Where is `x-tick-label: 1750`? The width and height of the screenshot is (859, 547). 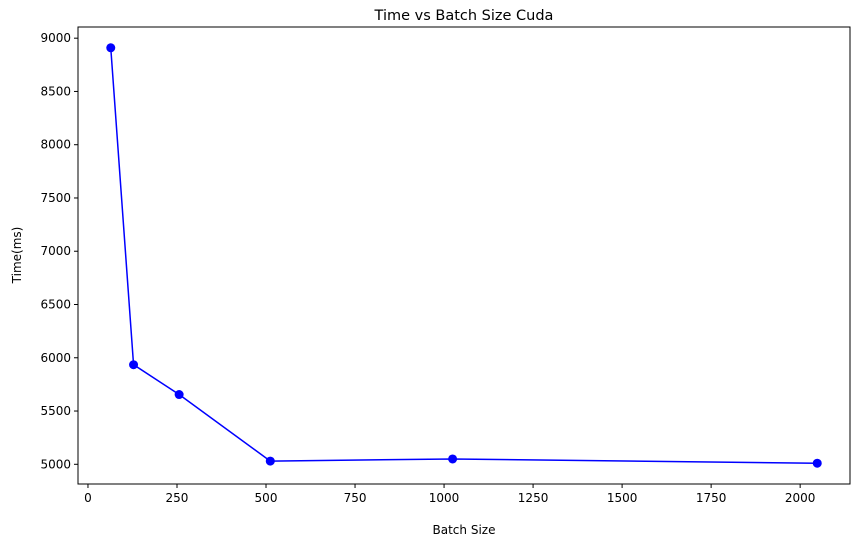 x-tick-label: 1750 is located at coordinates (711, 498).